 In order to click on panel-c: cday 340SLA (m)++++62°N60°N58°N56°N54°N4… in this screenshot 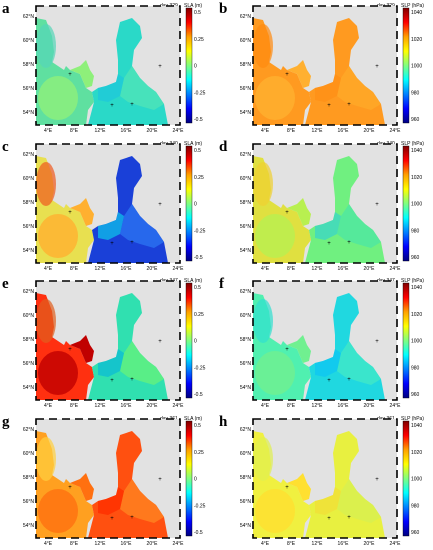, I will do `click(108, 206)`.